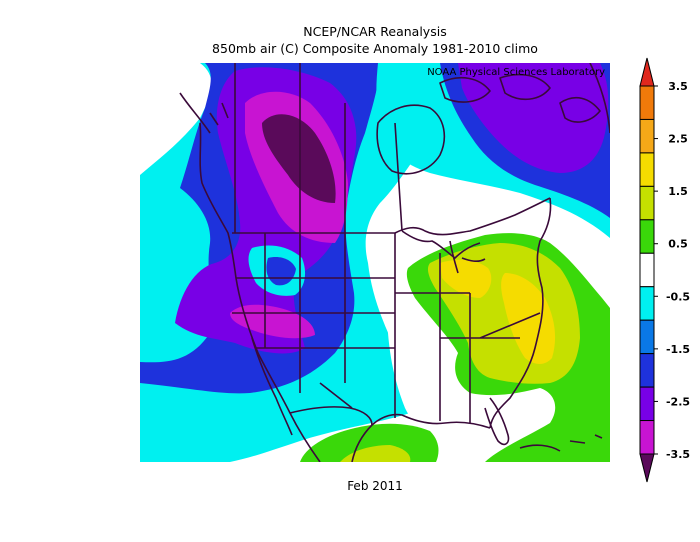 This screenshot has width=700, height=542. What do you see at coordinates (678, 349) in the screenshot?
I see `colorbar-tick-label: -1.5` at bounding box center [678, 349].